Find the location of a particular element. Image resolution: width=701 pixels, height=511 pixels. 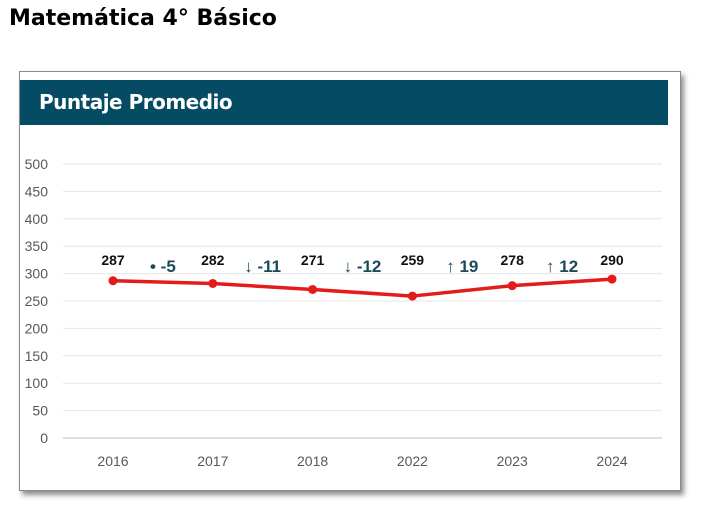

y-tick-label: 0 is located at coordinates (44, 438).